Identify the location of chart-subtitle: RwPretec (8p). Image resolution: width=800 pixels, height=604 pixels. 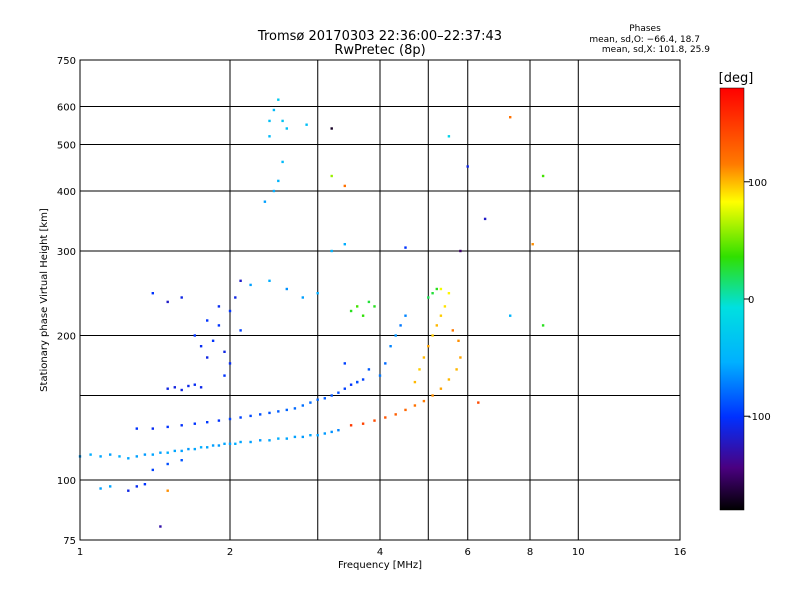
(379, 50).